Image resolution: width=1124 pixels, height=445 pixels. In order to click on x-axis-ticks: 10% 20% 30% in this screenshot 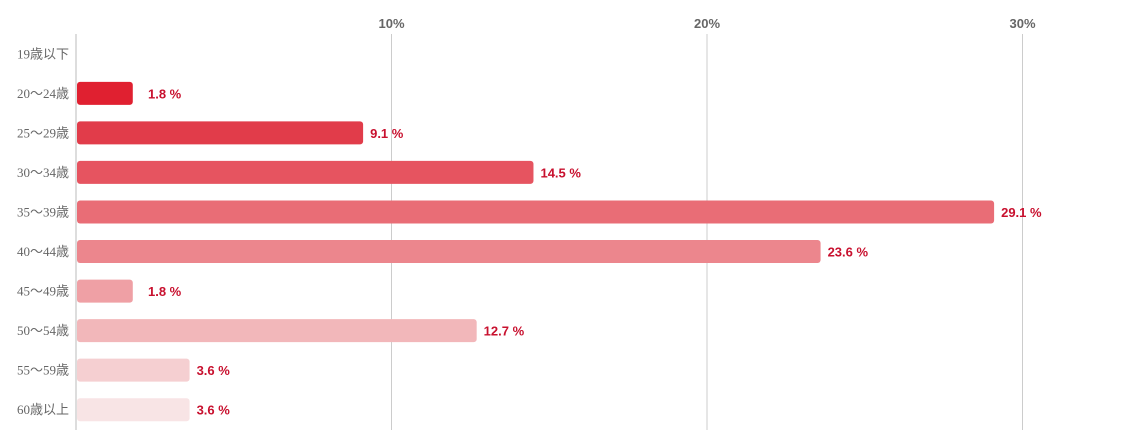, I will do `click(706, 23)`.